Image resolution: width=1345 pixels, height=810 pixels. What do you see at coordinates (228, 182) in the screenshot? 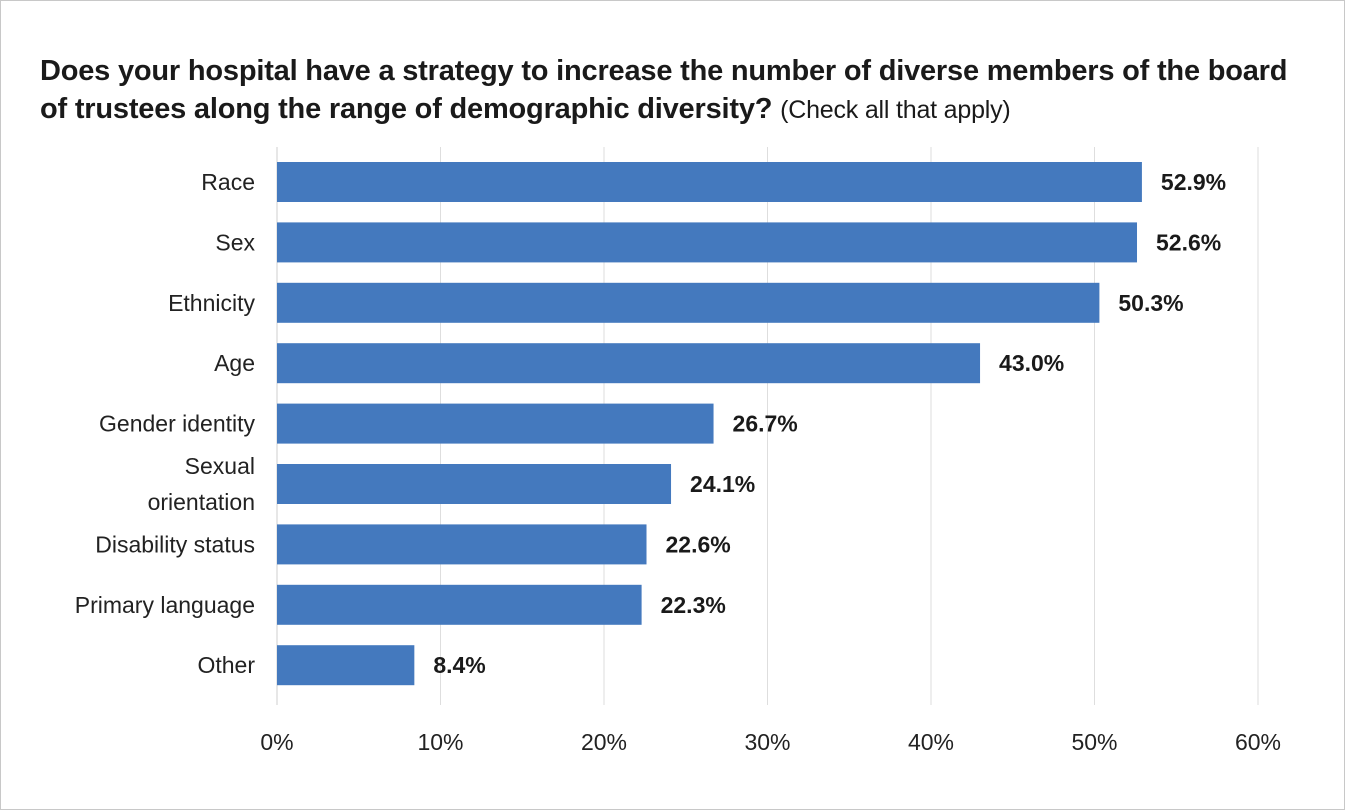
I see `category-label: Race` at bounding box center [228, 182].